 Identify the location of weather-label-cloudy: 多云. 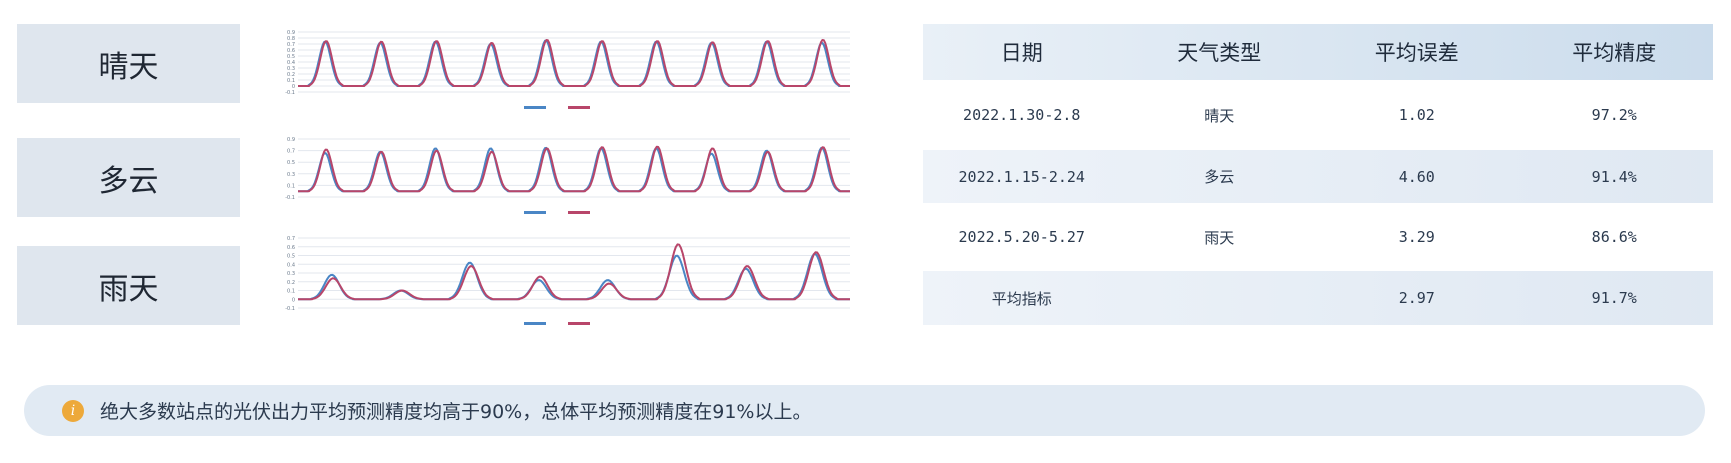
(128, 177).